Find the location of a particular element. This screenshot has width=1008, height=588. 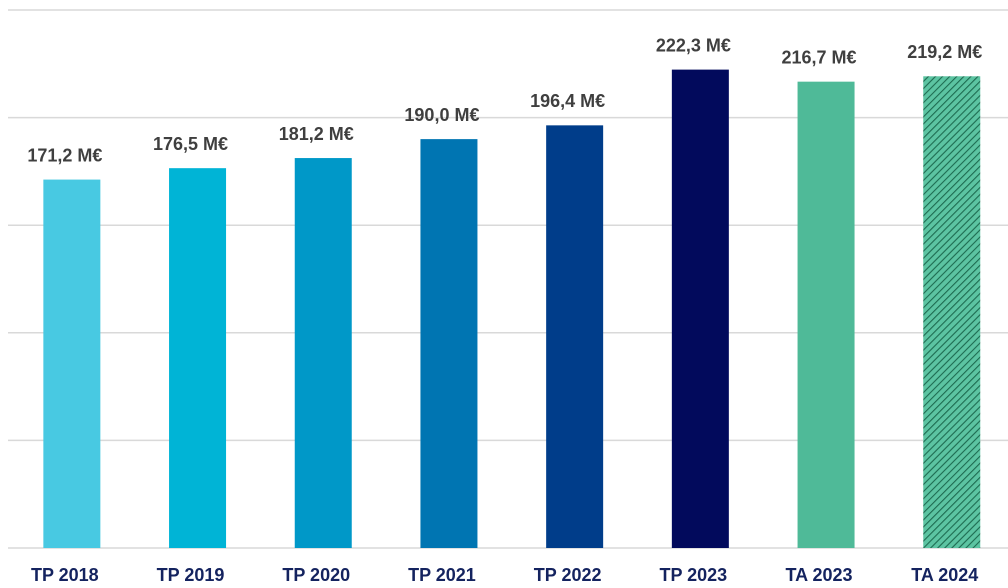

x-tick-label: TA 2024 is located at coordinates (944, 575).